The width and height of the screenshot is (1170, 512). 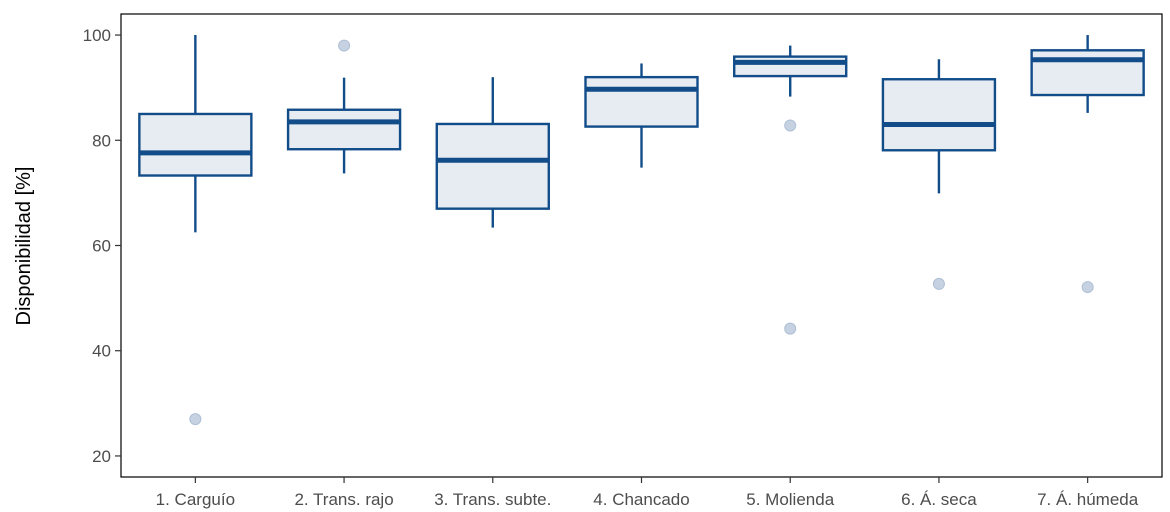 I want to click on x-tick-label: 7. Á. húmeda, so click(x=1088, y=499).